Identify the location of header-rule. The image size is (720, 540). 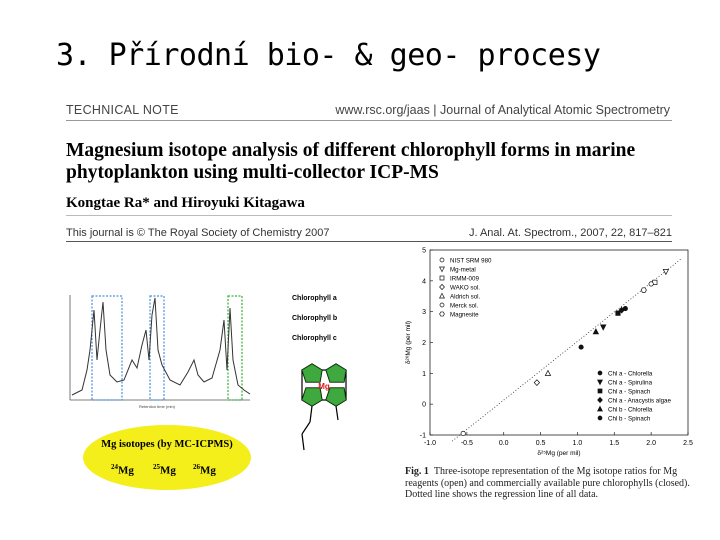
(369, 120).